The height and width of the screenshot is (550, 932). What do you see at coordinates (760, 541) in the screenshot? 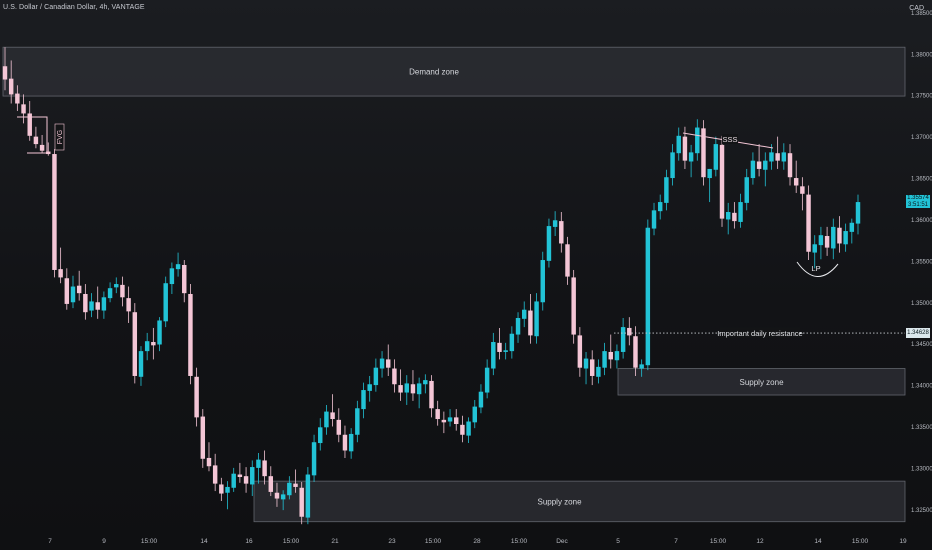
I see `x-tick-label: 12` at bounding box center [760, 541].